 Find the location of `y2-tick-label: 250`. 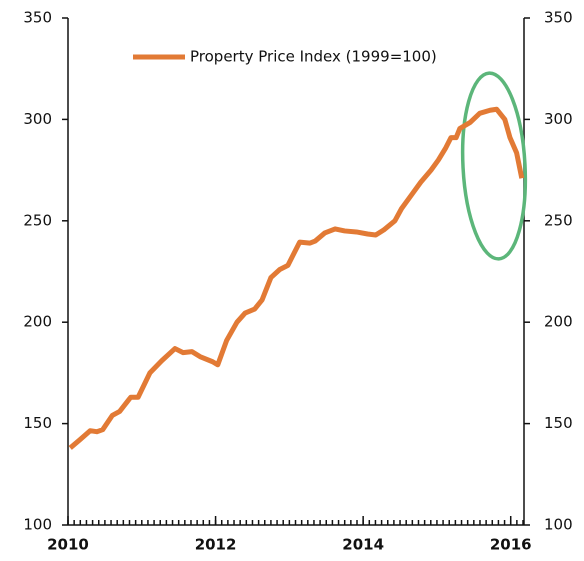

y2-tick-label: 250 is located at coordinates (558, 220).